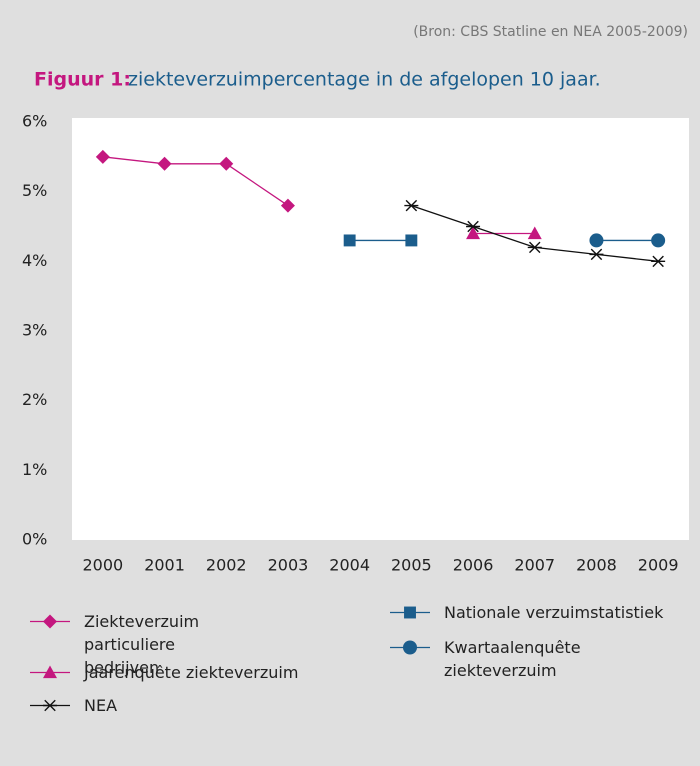 This screenshot has width=700, height=766. I want to click on y-tick-label: 2%, so click(34, 399).